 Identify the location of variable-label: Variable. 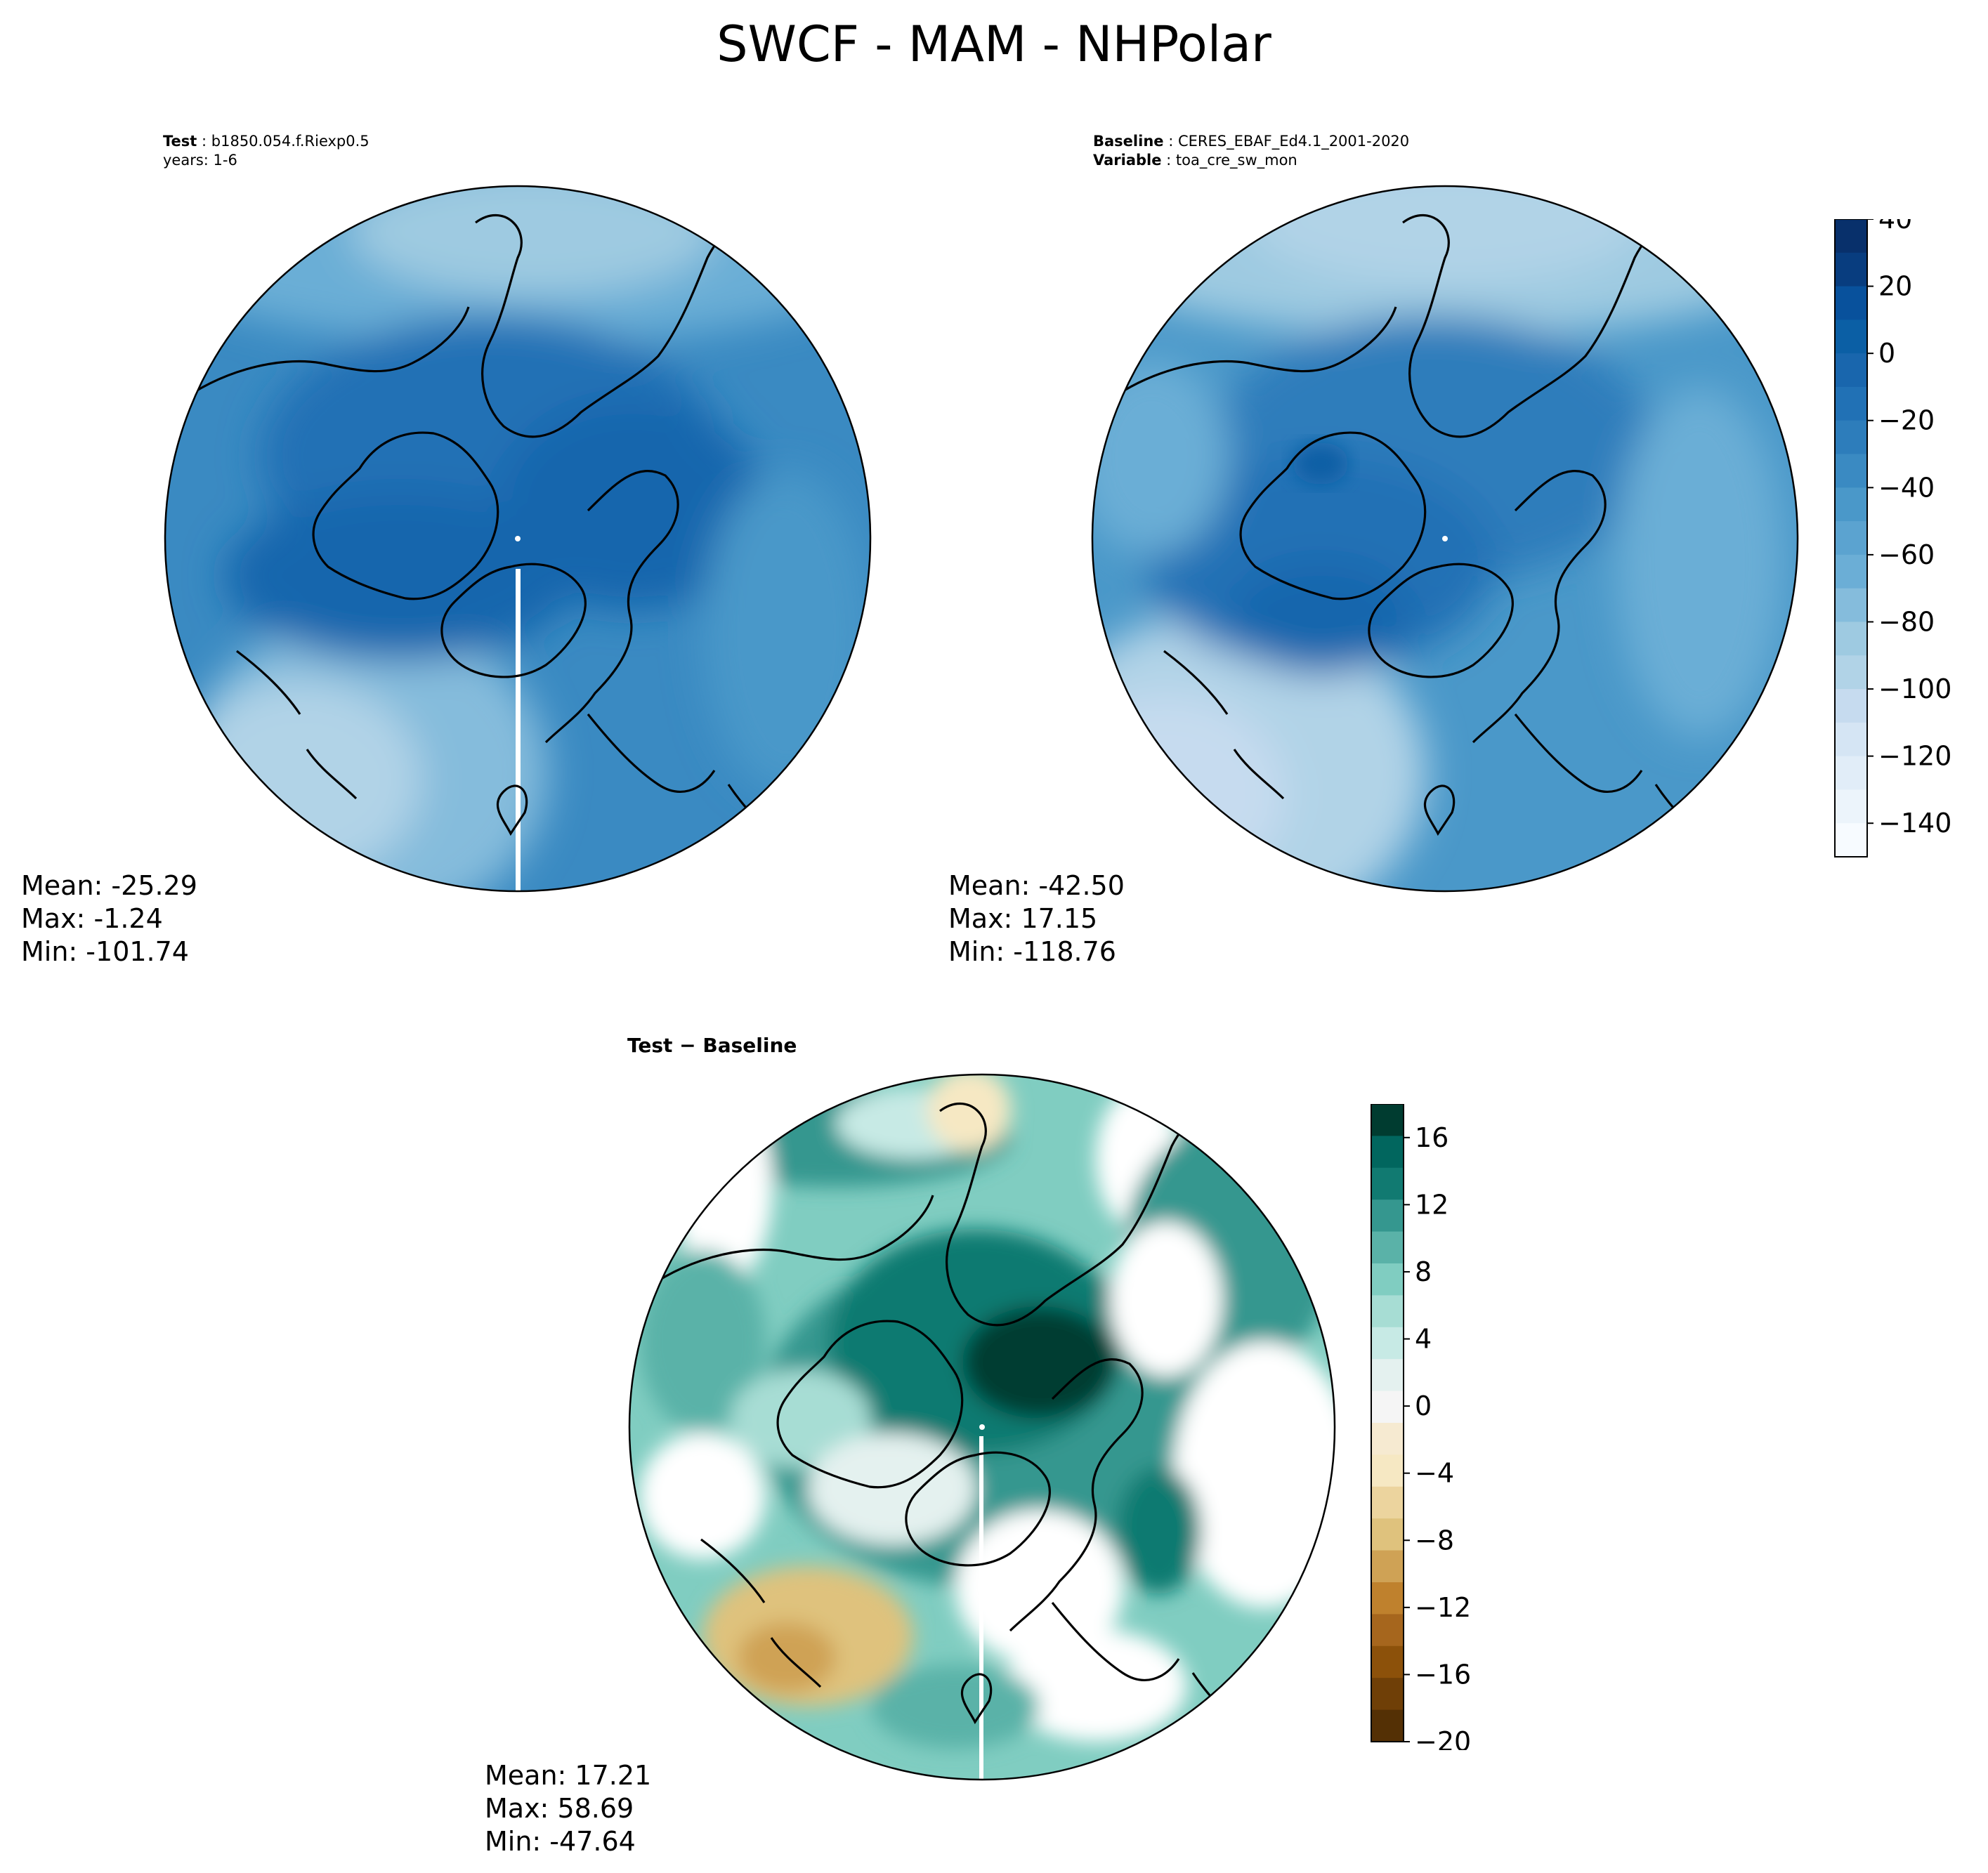
(1127, 160).